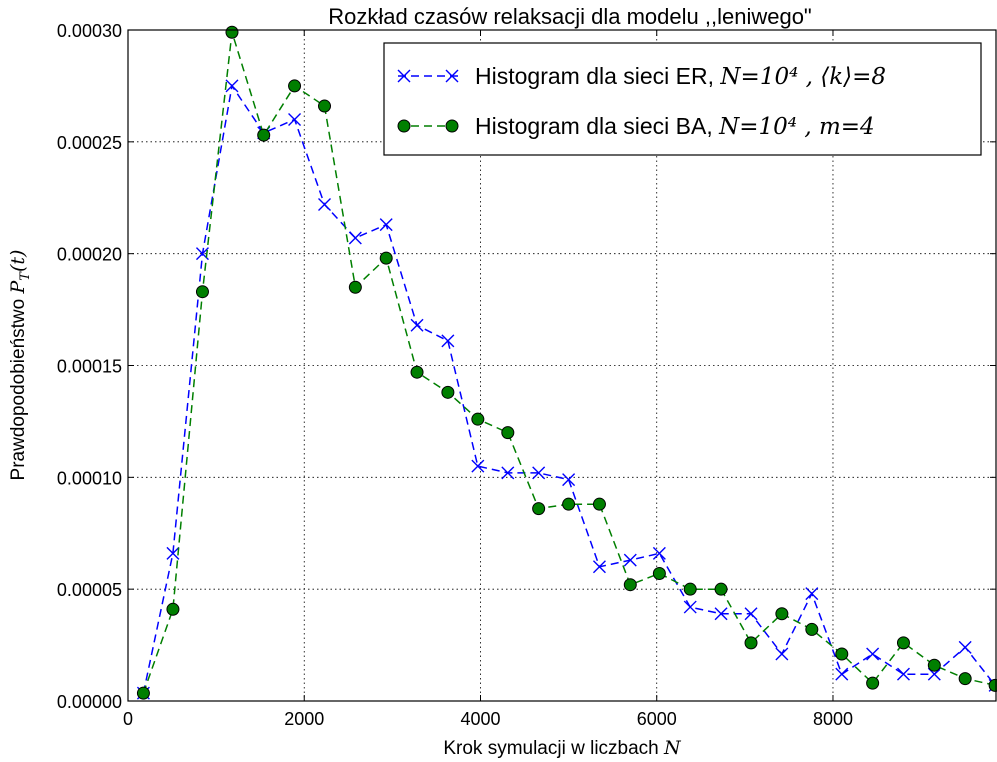 The image size is (997, 762). What do you see at coordinates (89, 478) in the screenshot?
I see `y-tick-label: 0.00010` at bounding box center [89, 478].